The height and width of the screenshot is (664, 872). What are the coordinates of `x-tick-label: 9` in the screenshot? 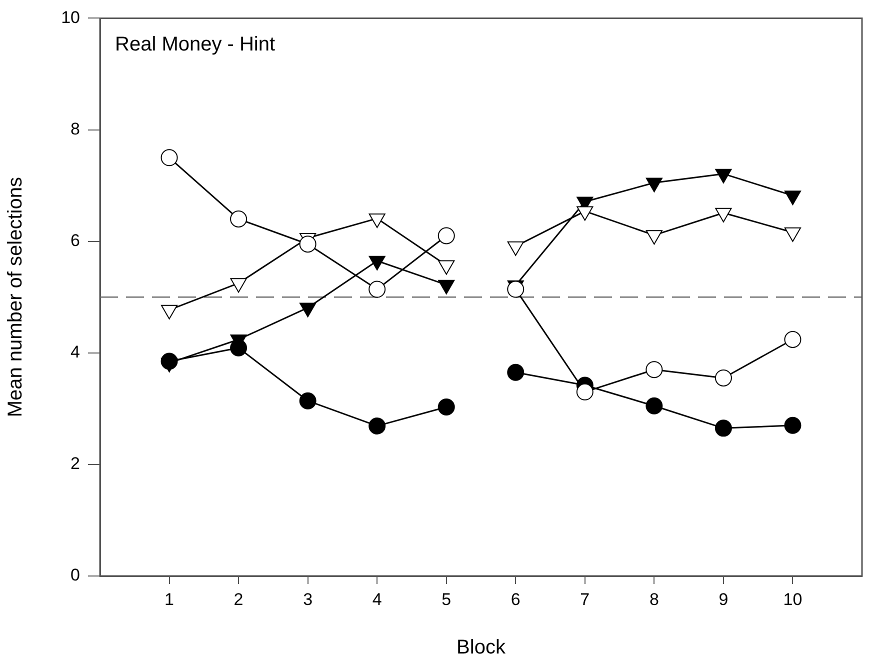 It's located at (723, 599).